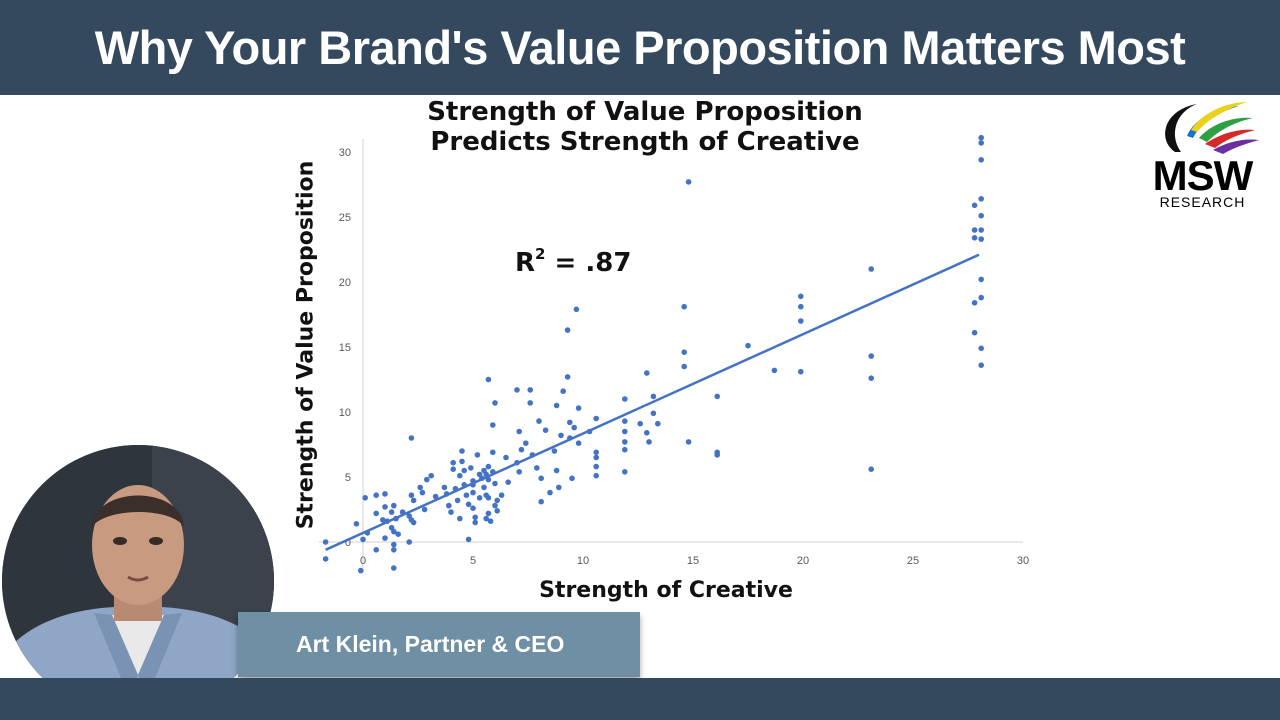 This screenshot has width=1280, height=720. What do you see at coordinates (913, 561) in the screenshot?
I see `x-tick-label: 25` at bounding box center [913, 561].